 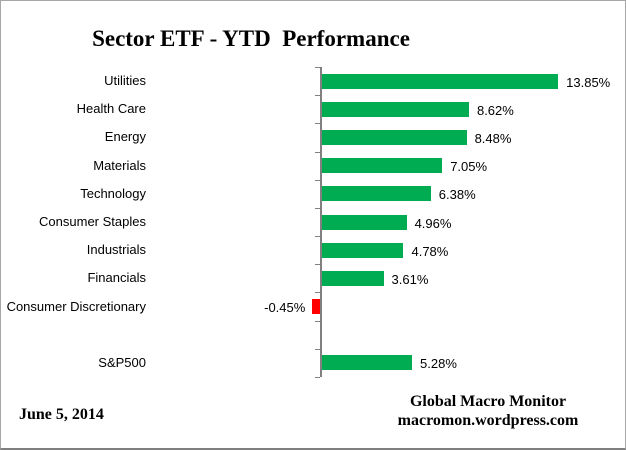 I want to click on bar-Financials, so click(x=353, y=278).